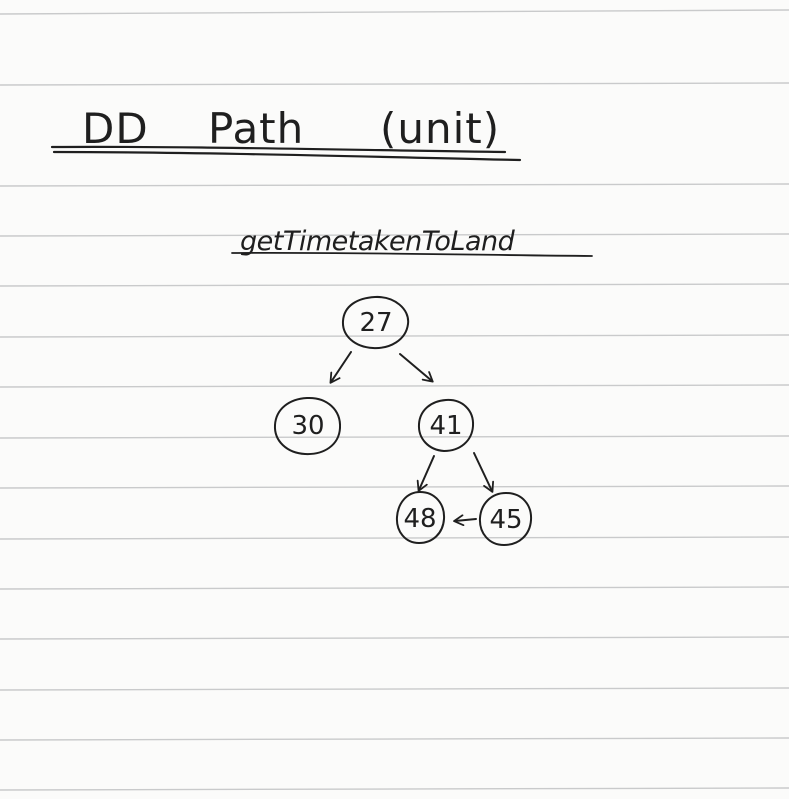  What do you see at coordinates (378, 241) in the screenshot?
I see `function-name: getTimetakenToLand` at bounding box center [378, 241].